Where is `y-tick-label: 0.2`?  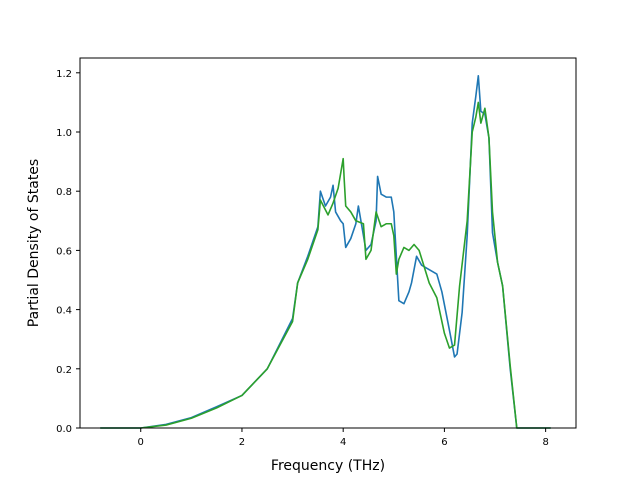
y-tick-label: 0.2 is located at coordinates (64, 370).